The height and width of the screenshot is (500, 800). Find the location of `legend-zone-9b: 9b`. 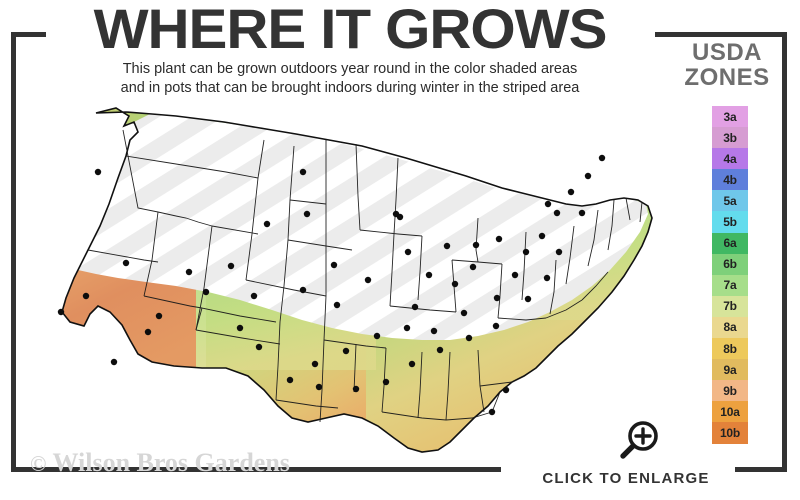

legend-zone-9b: 9b is located at coordinates (730, 391).